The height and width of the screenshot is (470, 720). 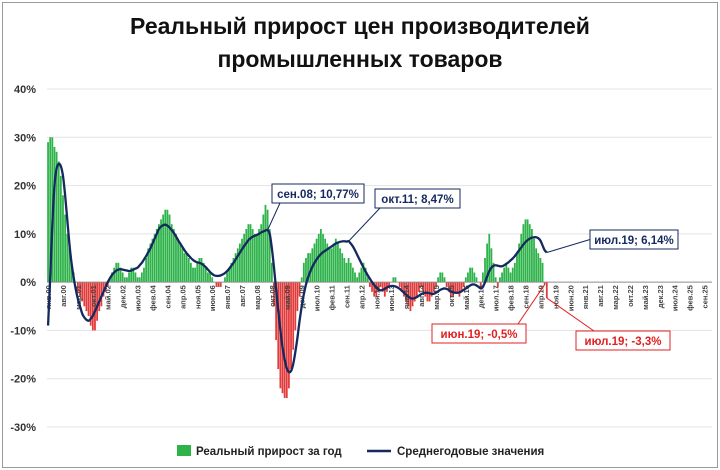 I want to click on x-tick-label: ноя.12, so click(x=376, y=297).